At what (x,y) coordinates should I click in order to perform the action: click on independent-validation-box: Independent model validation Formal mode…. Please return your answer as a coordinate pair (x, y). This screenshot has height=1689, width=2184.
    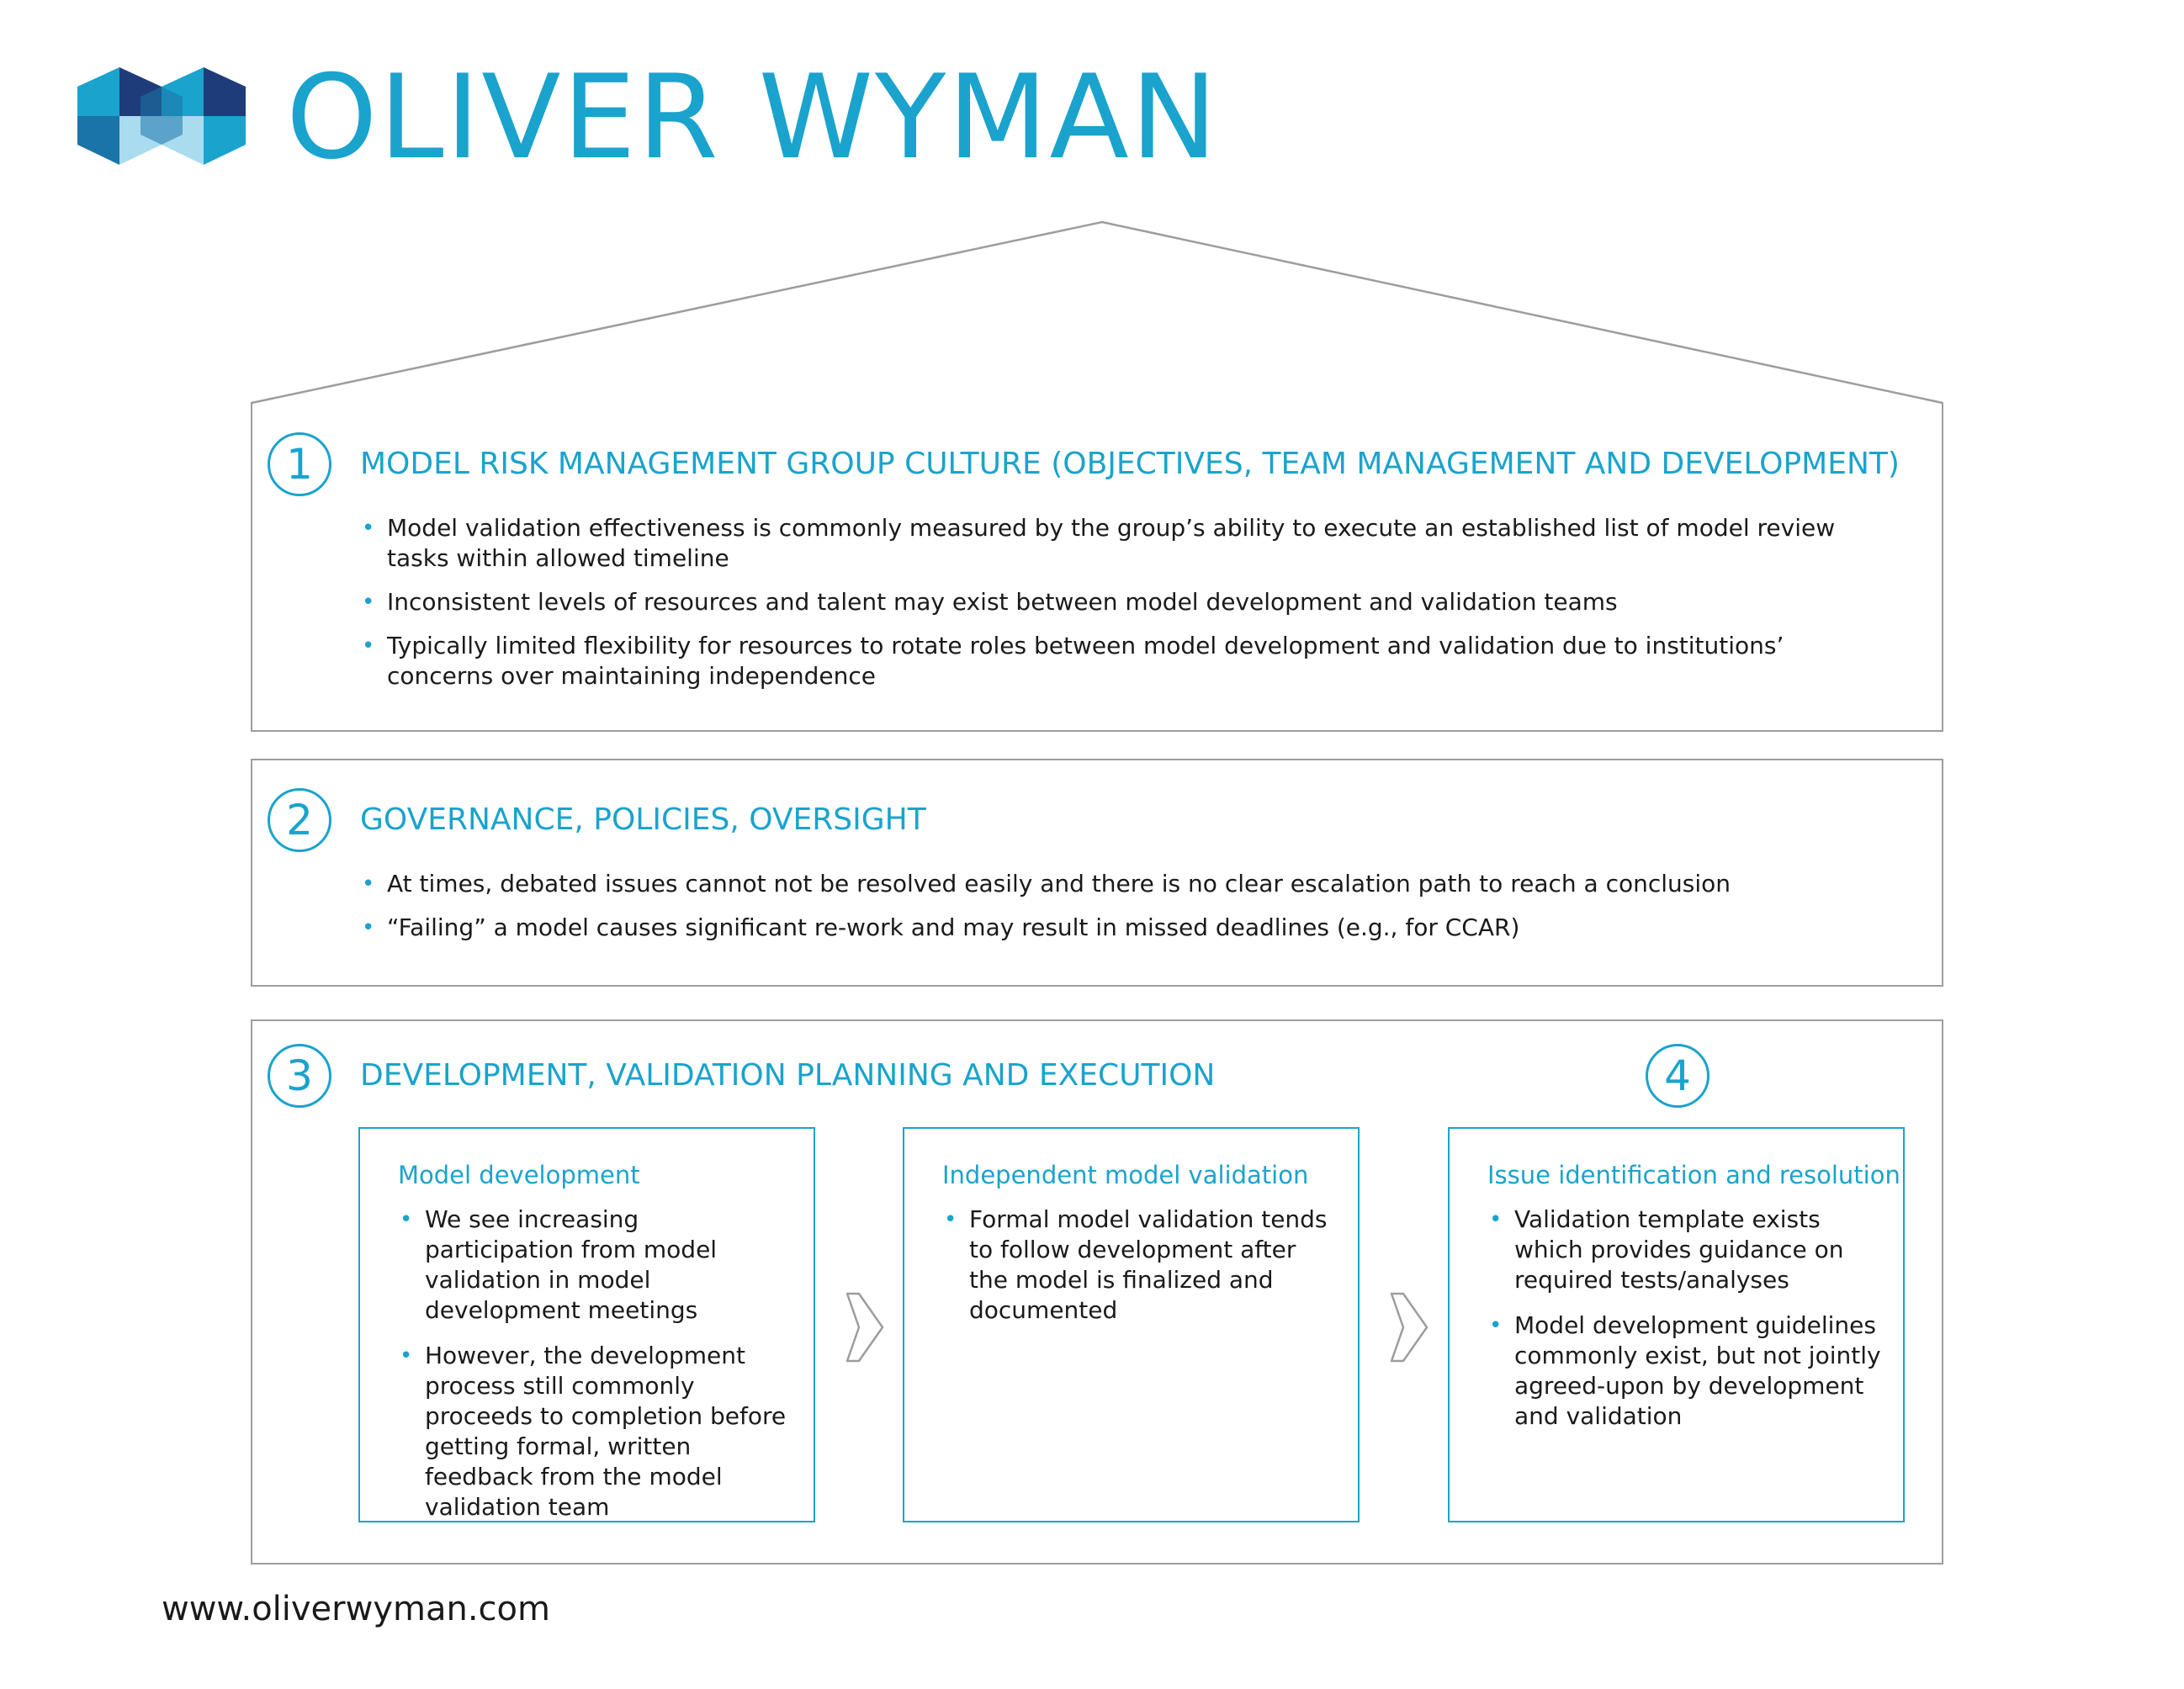
    Looking at the image, I should click on (1131, 1324).